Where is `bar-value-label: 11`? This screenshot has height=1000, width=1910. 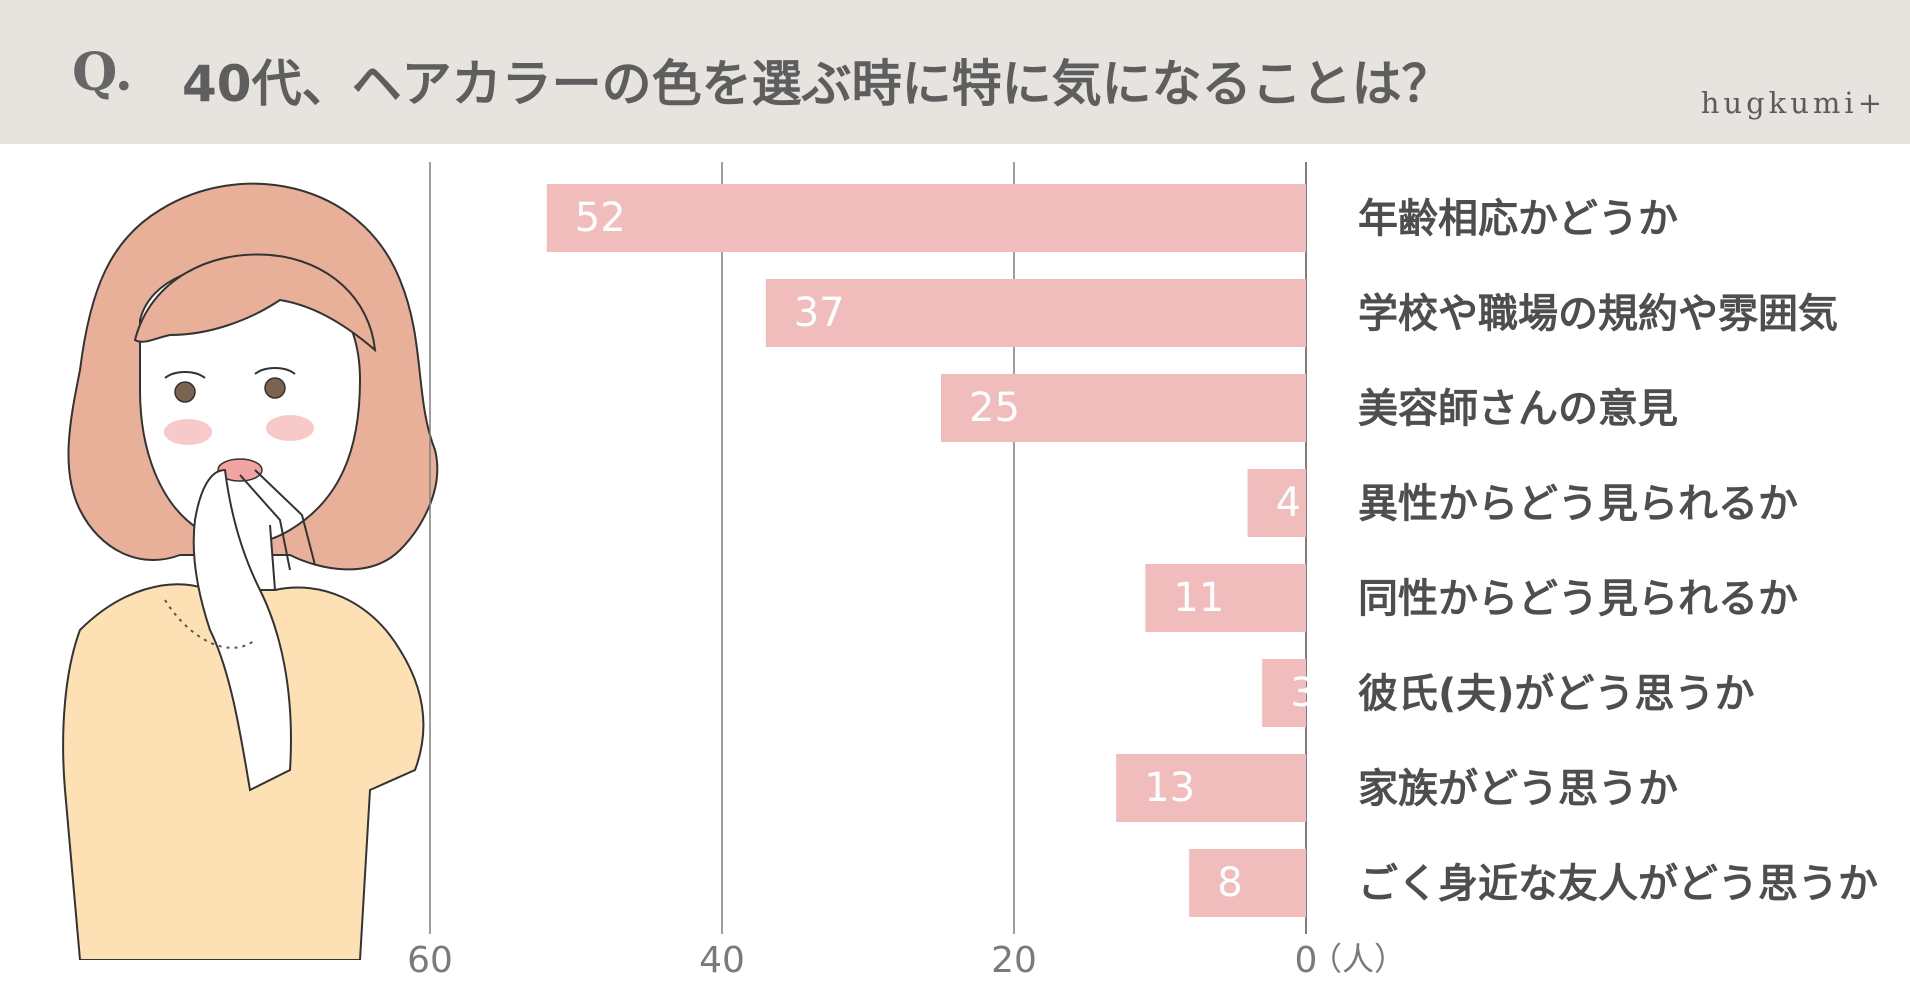
bar-value-label: 11 is located at coordinates (1198, 598).